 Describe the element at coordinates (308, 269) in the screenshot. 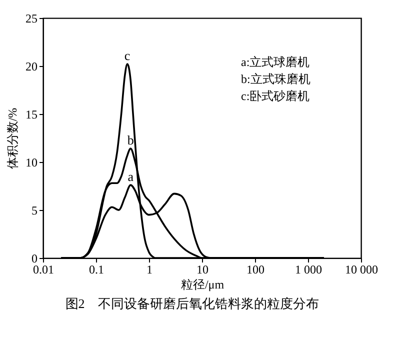

I see `x-tick-label: 1 000` at that location.